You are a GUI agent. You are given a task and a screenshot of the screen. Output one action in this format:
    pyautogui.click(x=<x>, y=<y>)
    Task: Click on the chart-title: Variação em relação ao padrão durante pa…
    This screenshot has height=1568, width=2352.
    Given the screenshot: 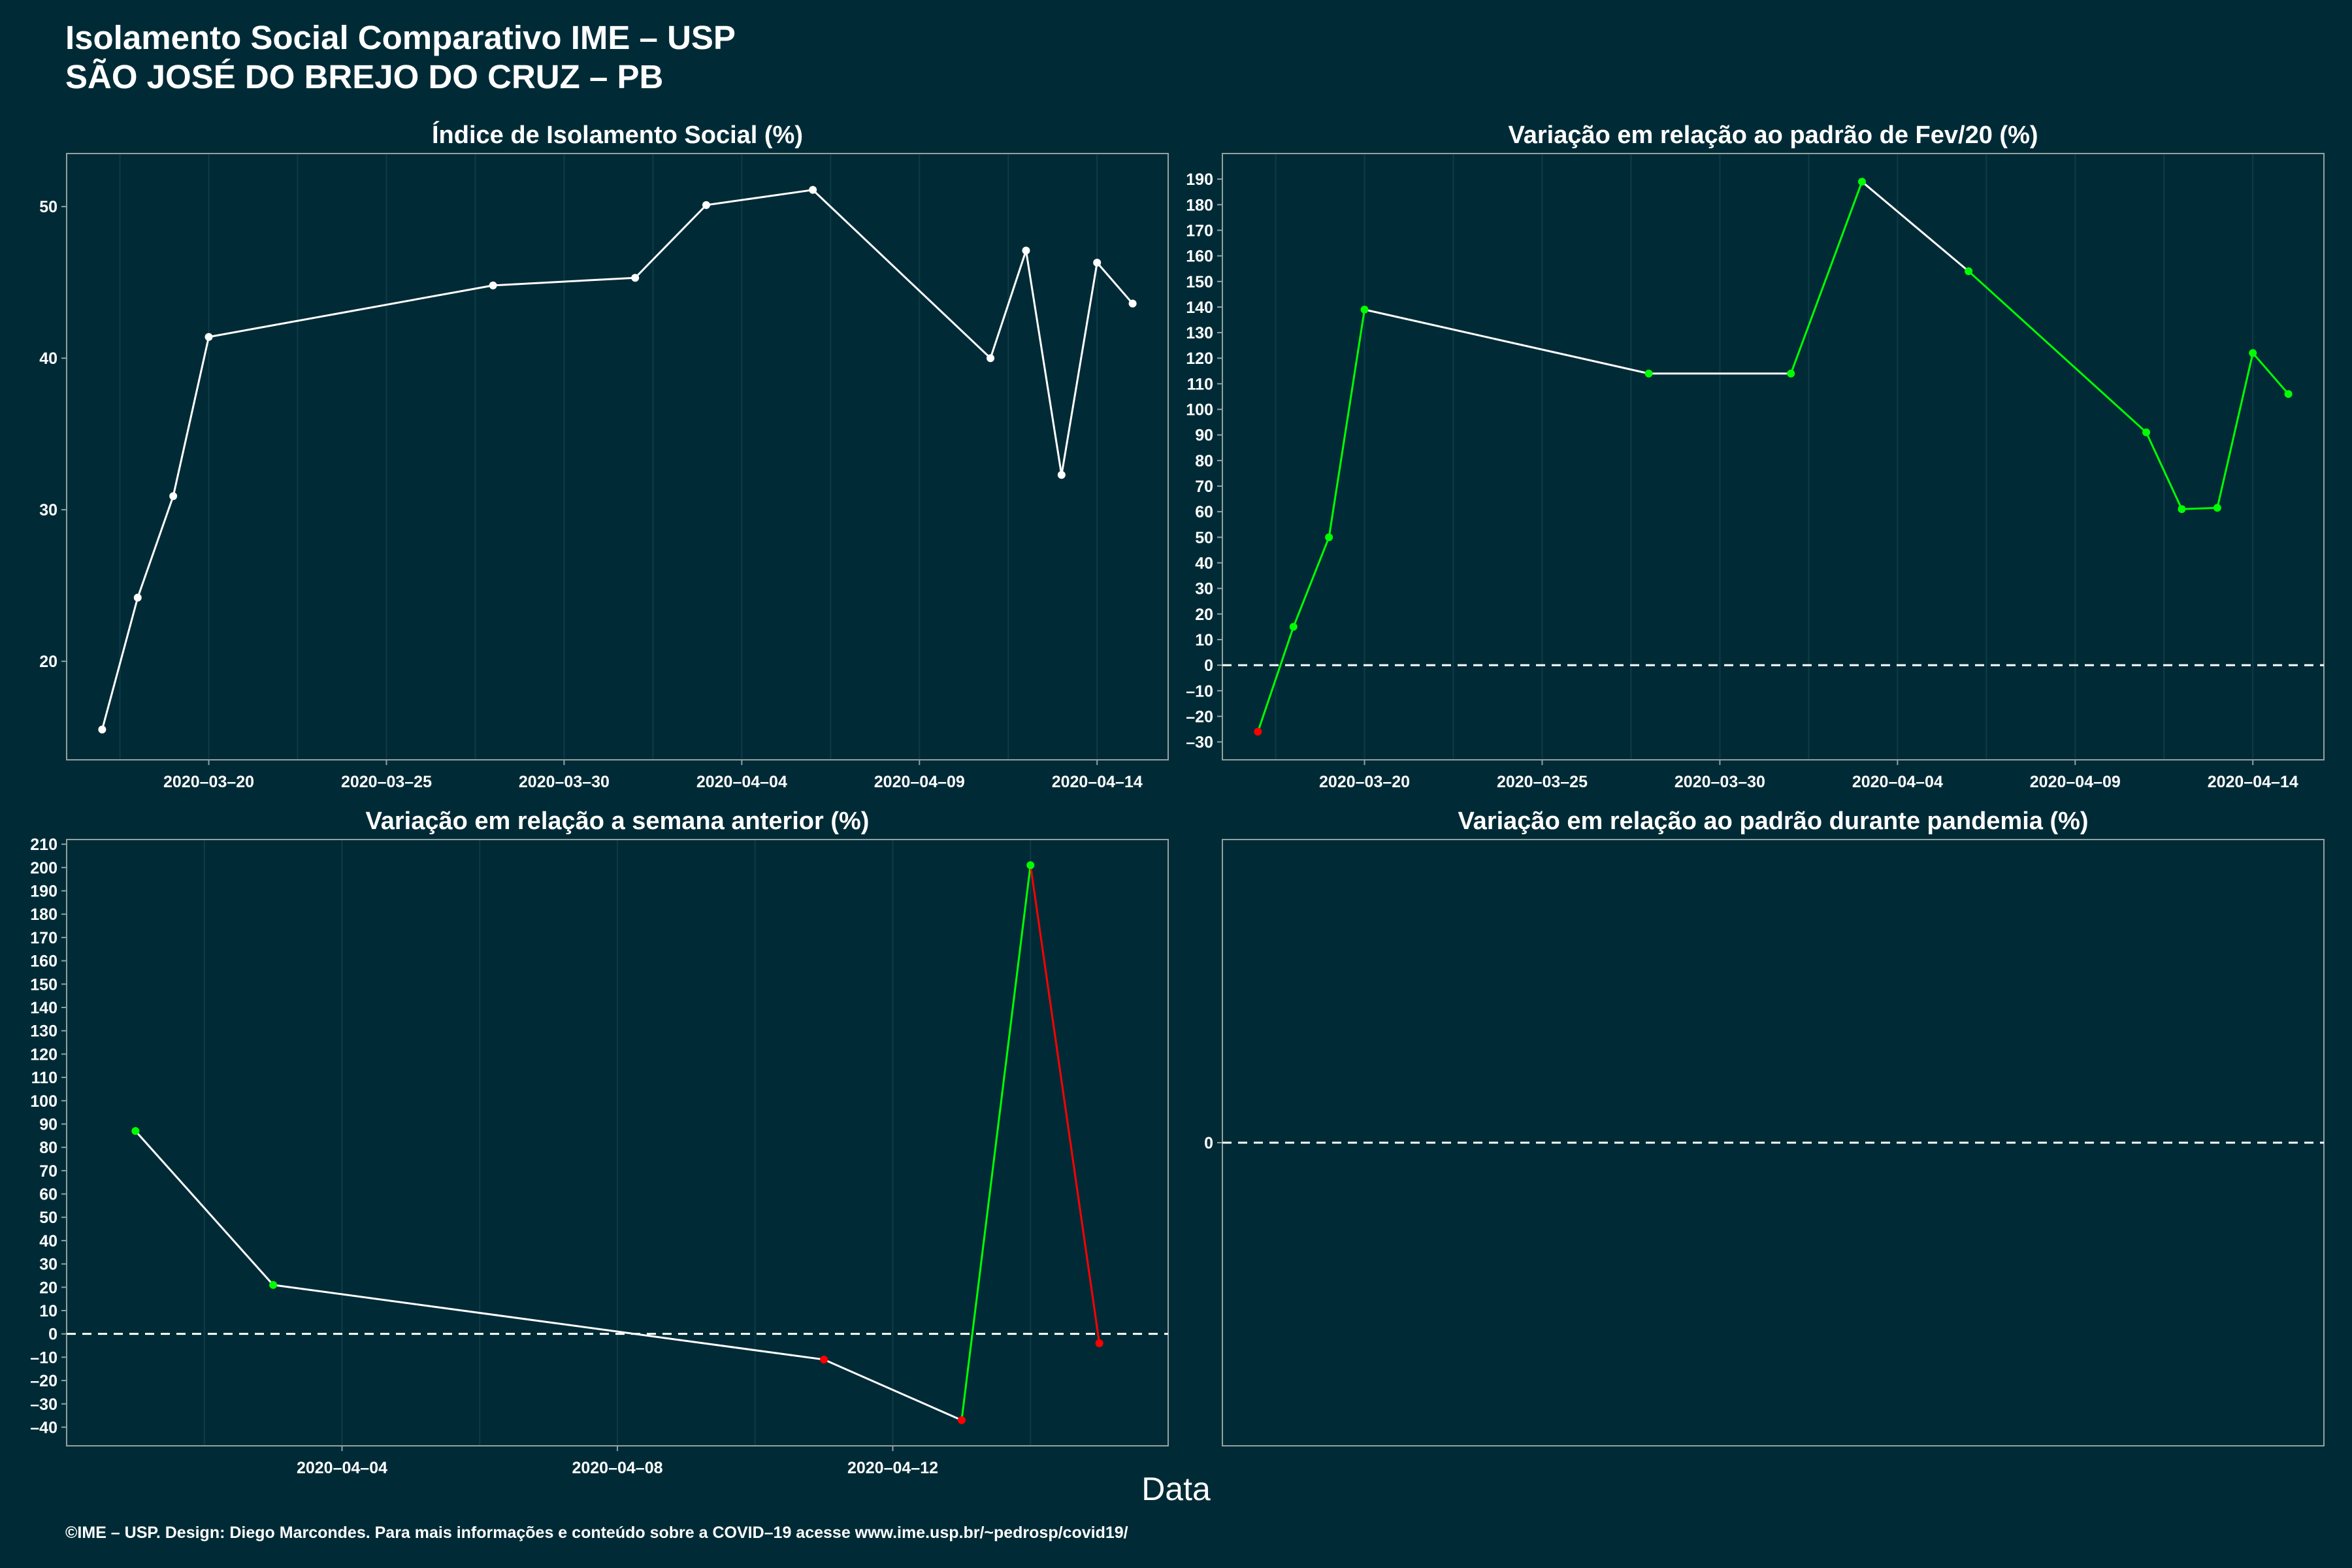 What is the action you would take?
    pyautogui.click(x=1773, y=821)
    